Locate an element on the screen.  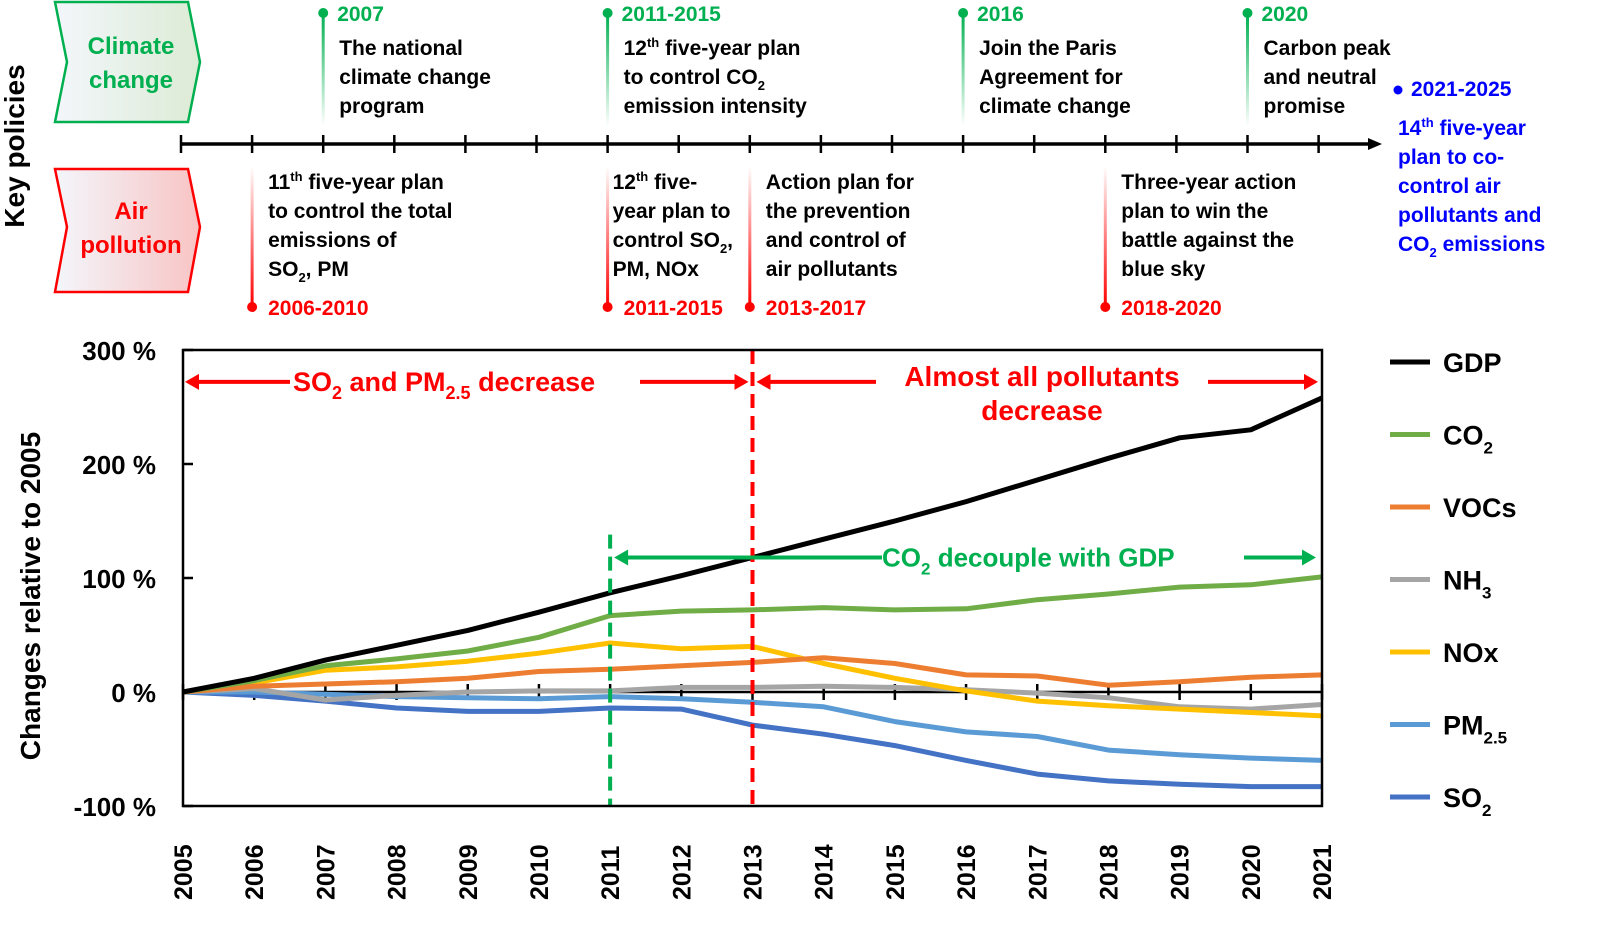
event-text-line: The national is located at coordinates (401, 48).